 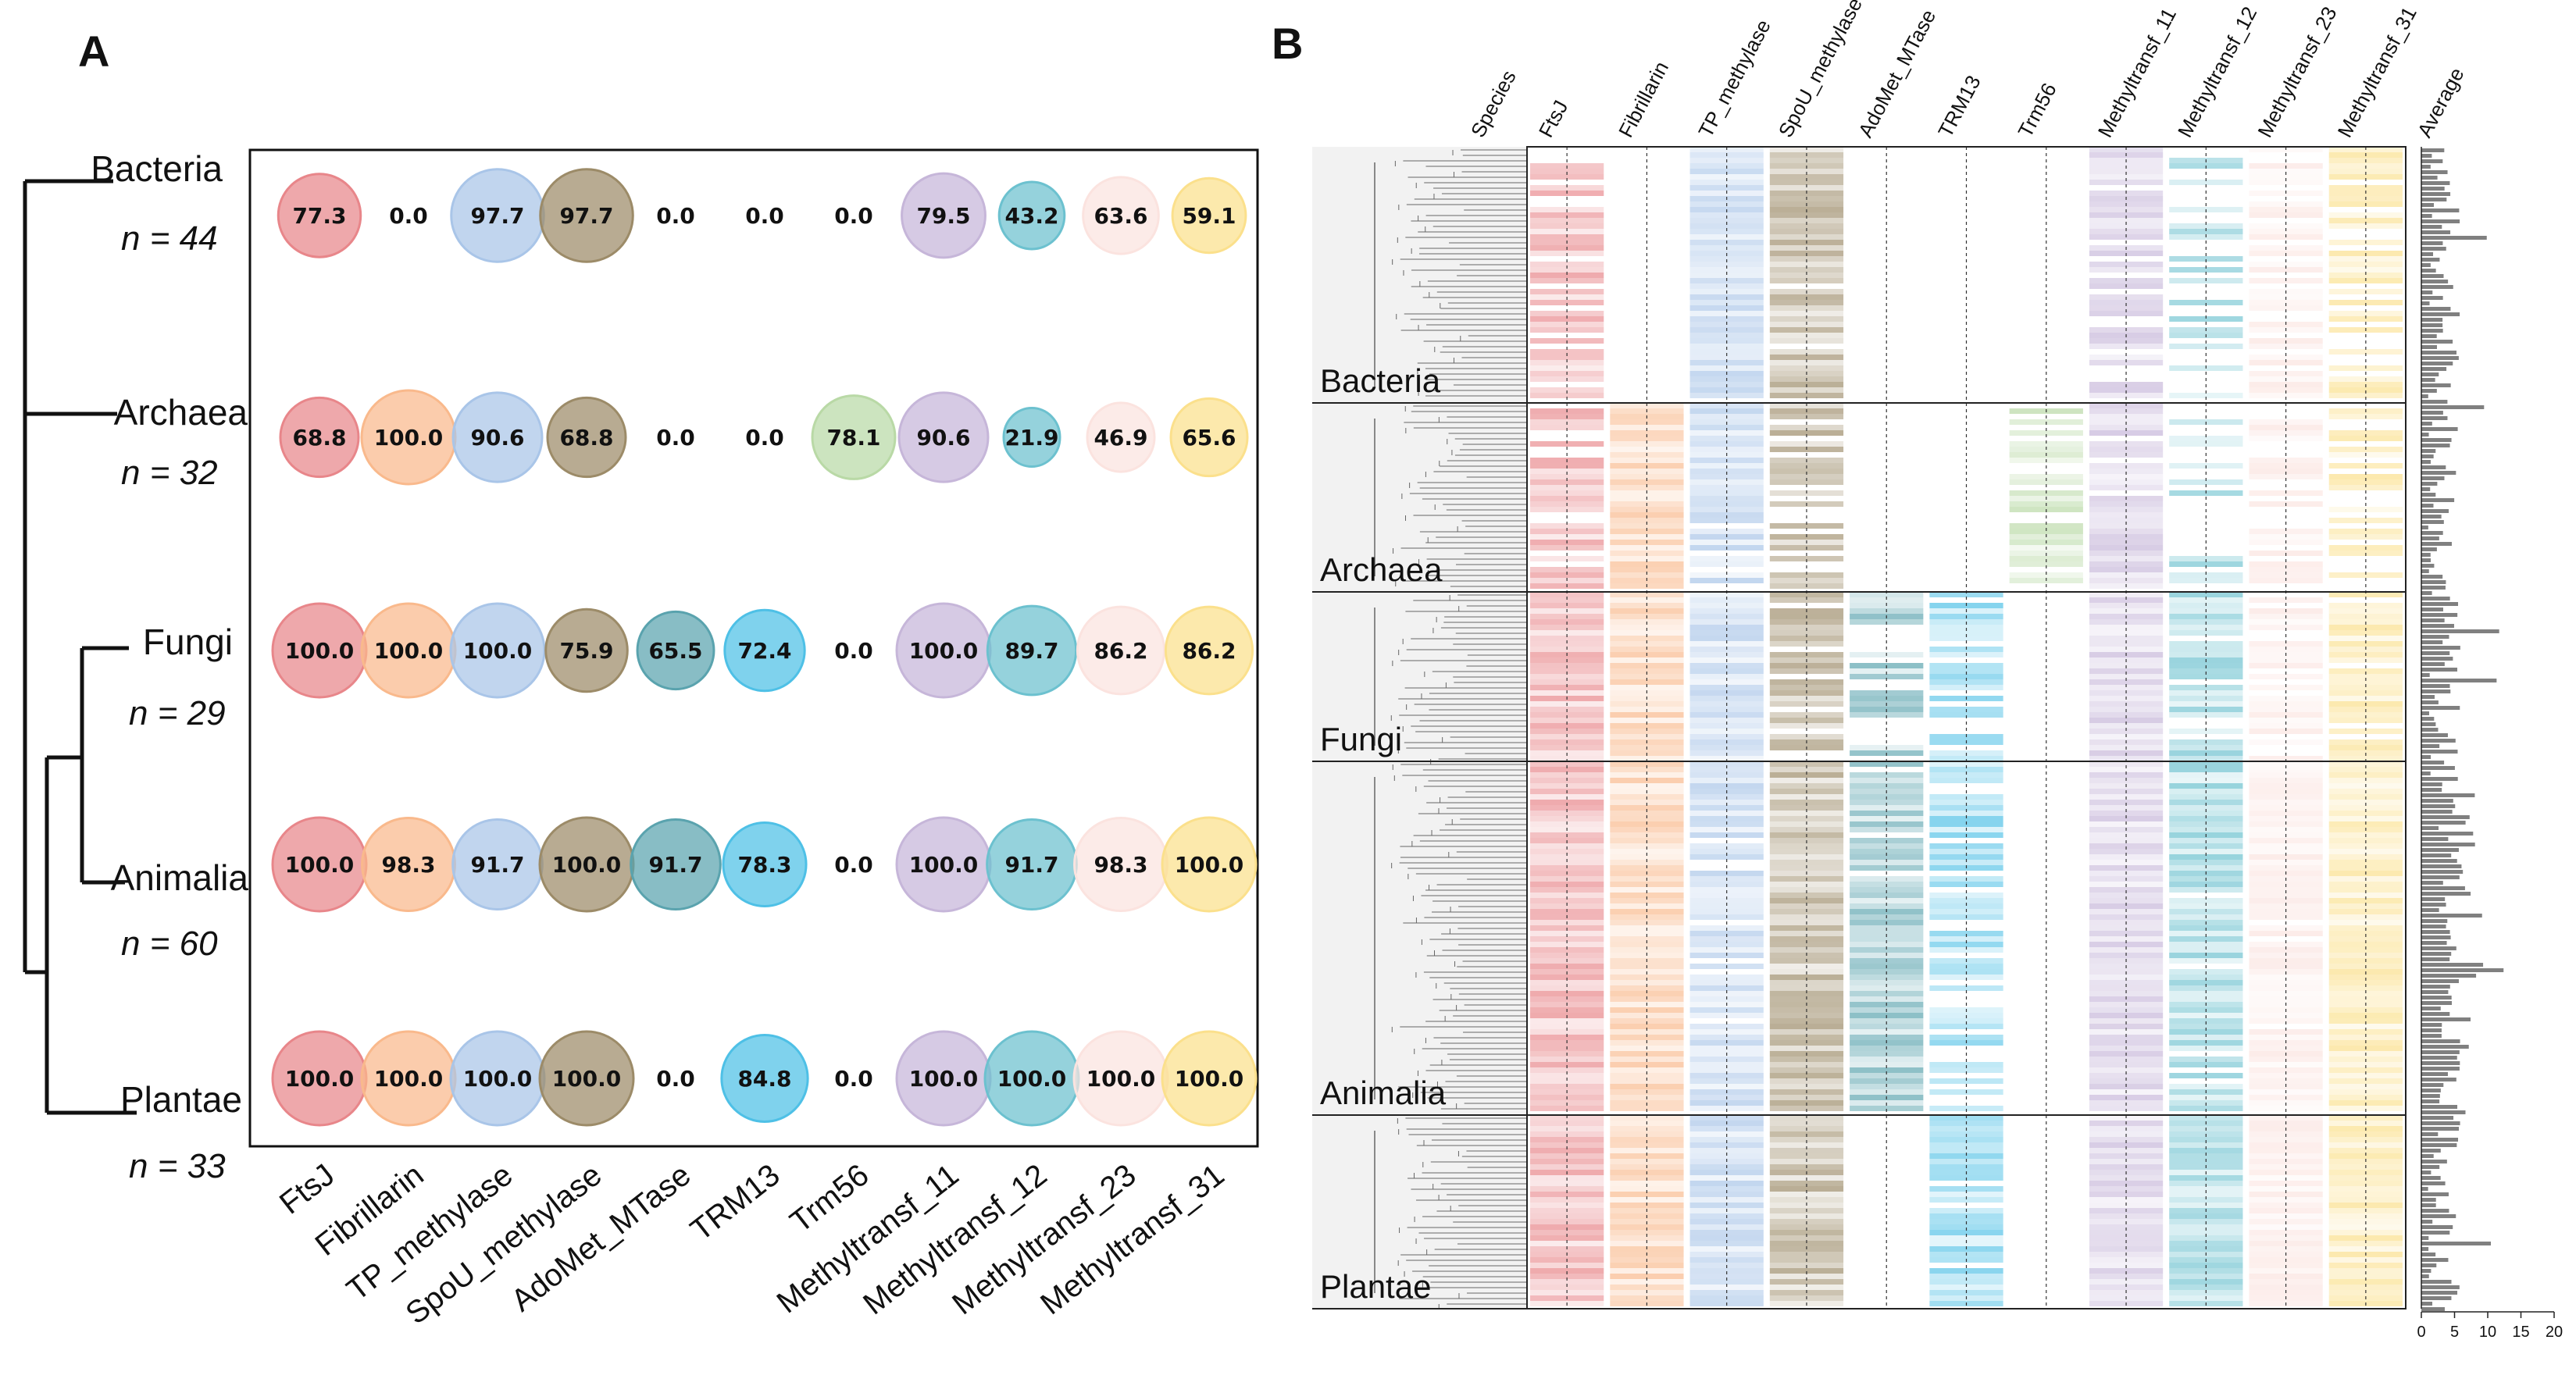 What do you see at coordinates (943, 216) in the screenshot?
I see `bubble-label: 79.5` at bounding box center [943, 216].